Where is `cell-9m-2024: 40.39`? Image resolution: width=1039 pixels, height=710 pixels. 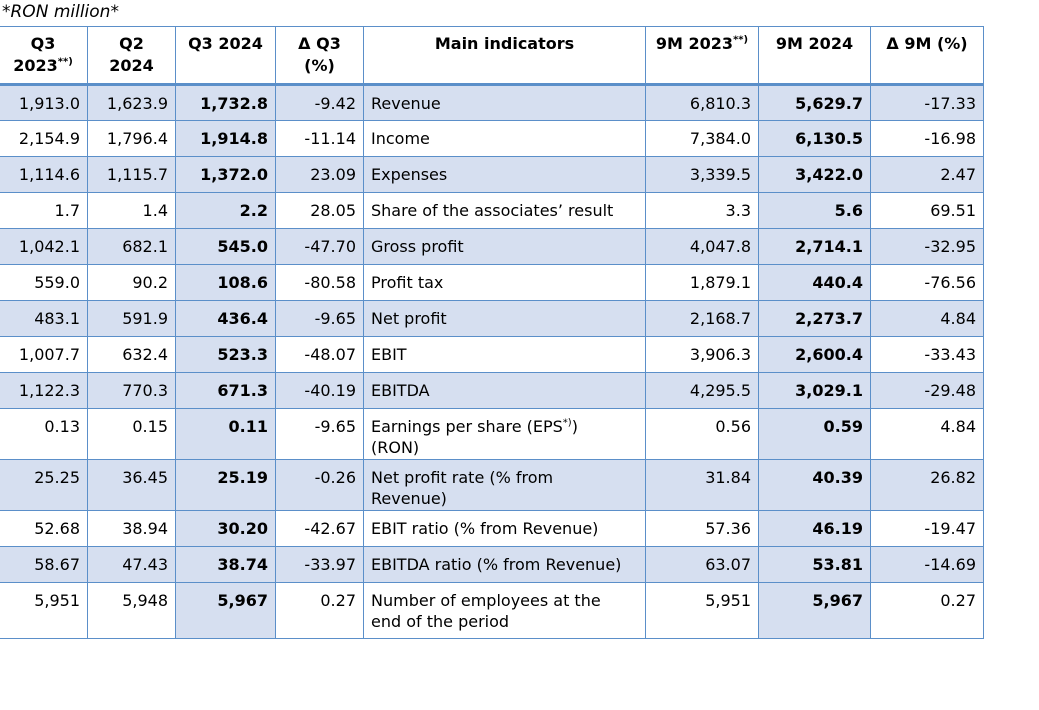 cell-9m-2024: 40.39 is located at coordinates (814, 485).